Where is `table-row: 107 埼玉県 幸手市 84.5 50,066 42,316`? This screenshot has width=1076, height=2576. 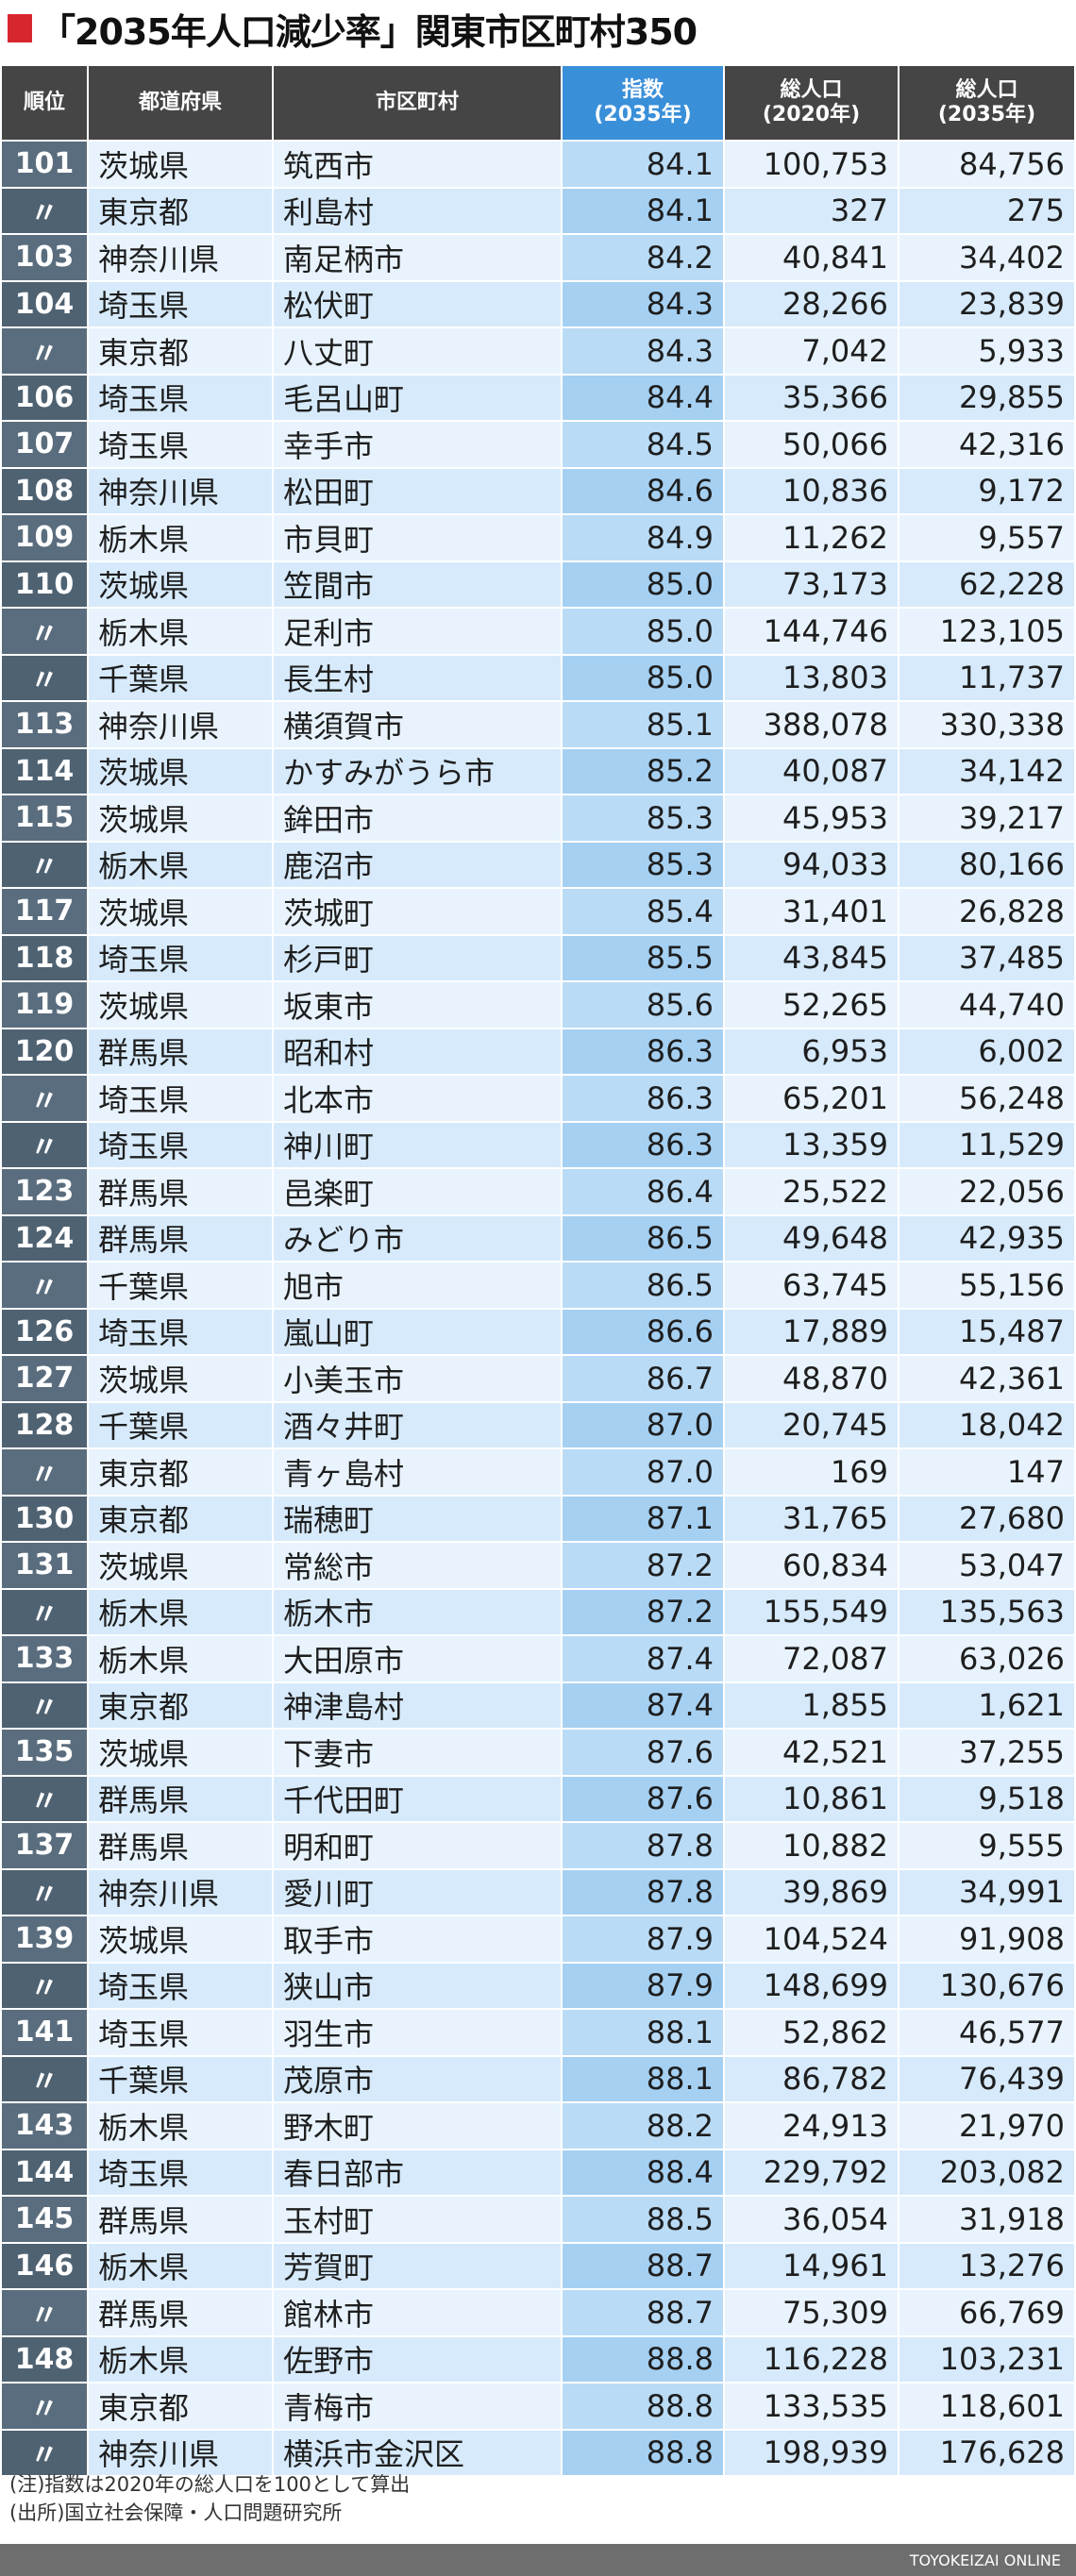 table-row: 107 埼玉県 幸手市 84.5 50,066 42,316 is located at coordinates (538, 445).